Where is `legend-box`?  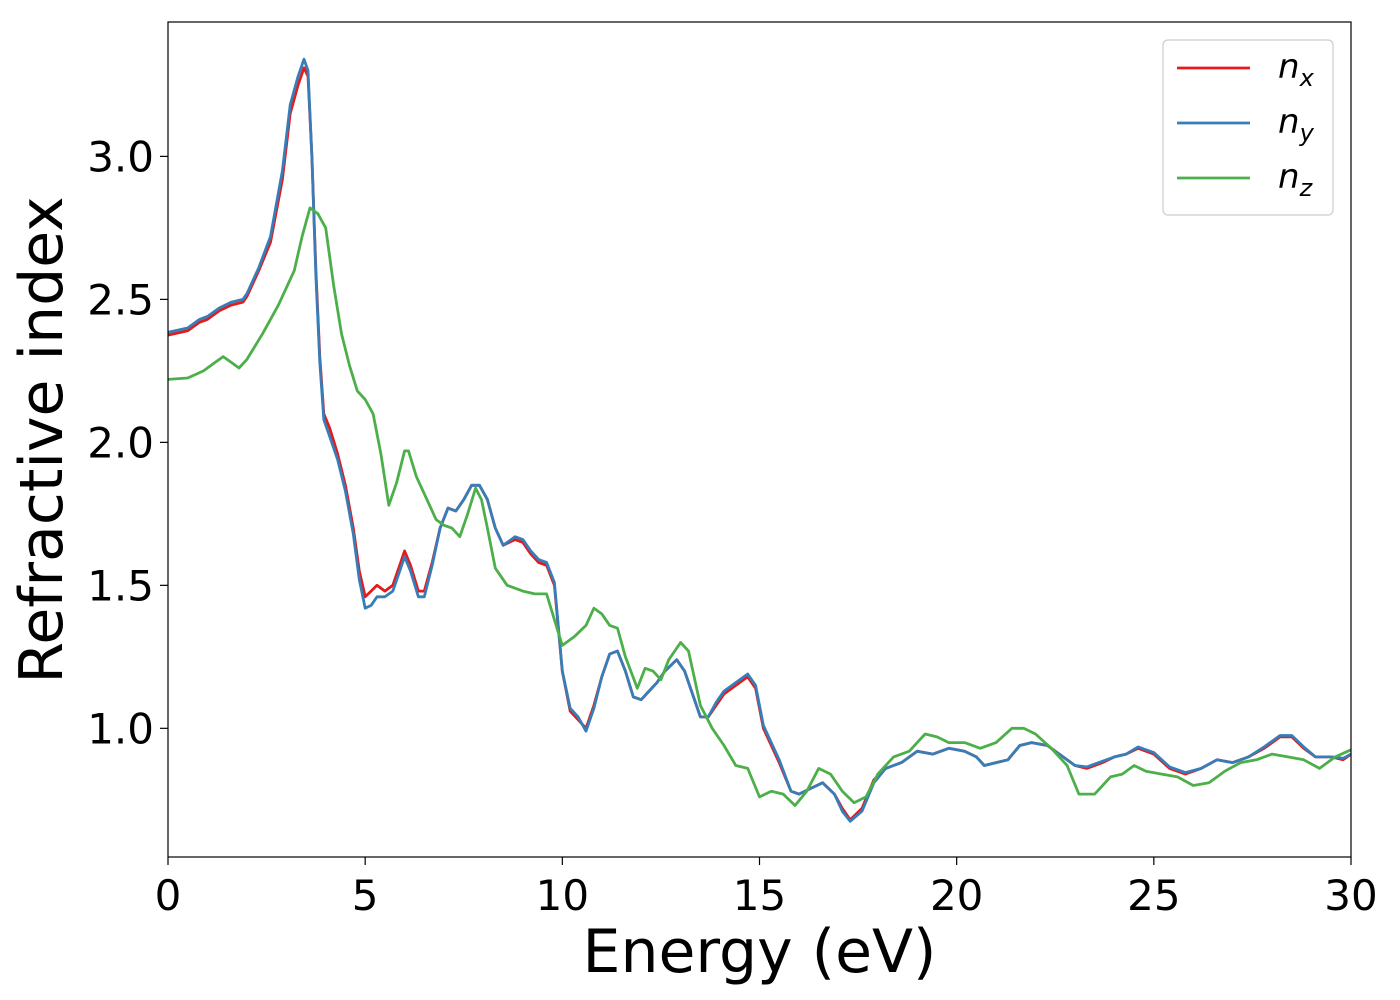
legend-box is located at coordinates (1248, 127).